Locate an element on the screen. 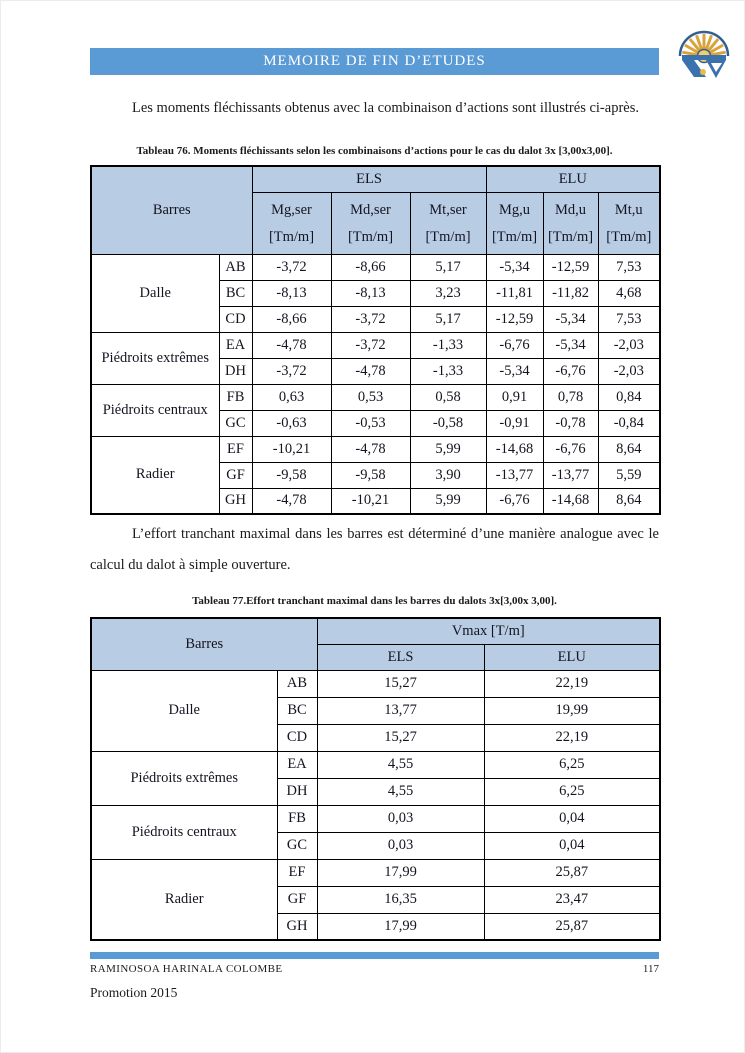 The image size is (745, 1053). column-header-cell: Mg,u [Tm/m] is located at coordinates (514, 223).